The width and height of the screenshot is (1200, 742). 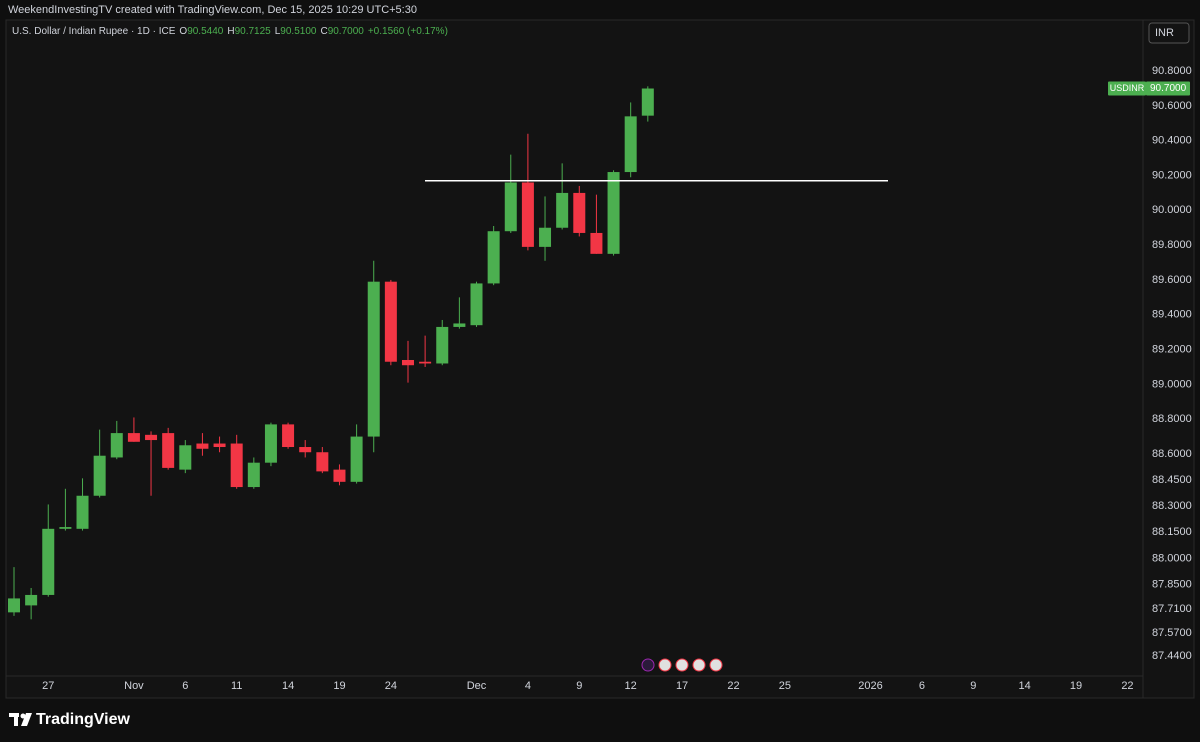 What do you see at coordinates (477, 686) in the screenshot?
I see `x-tick-label: Dec` at bounding box center [477, 686].